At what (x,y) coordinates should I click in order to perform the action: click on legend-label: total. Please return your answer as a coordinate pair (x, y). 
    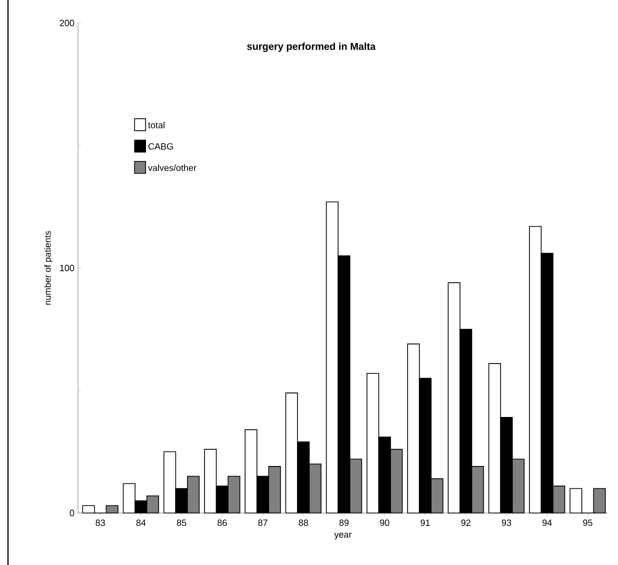
    Looking at the image, I should click on (156, 125).